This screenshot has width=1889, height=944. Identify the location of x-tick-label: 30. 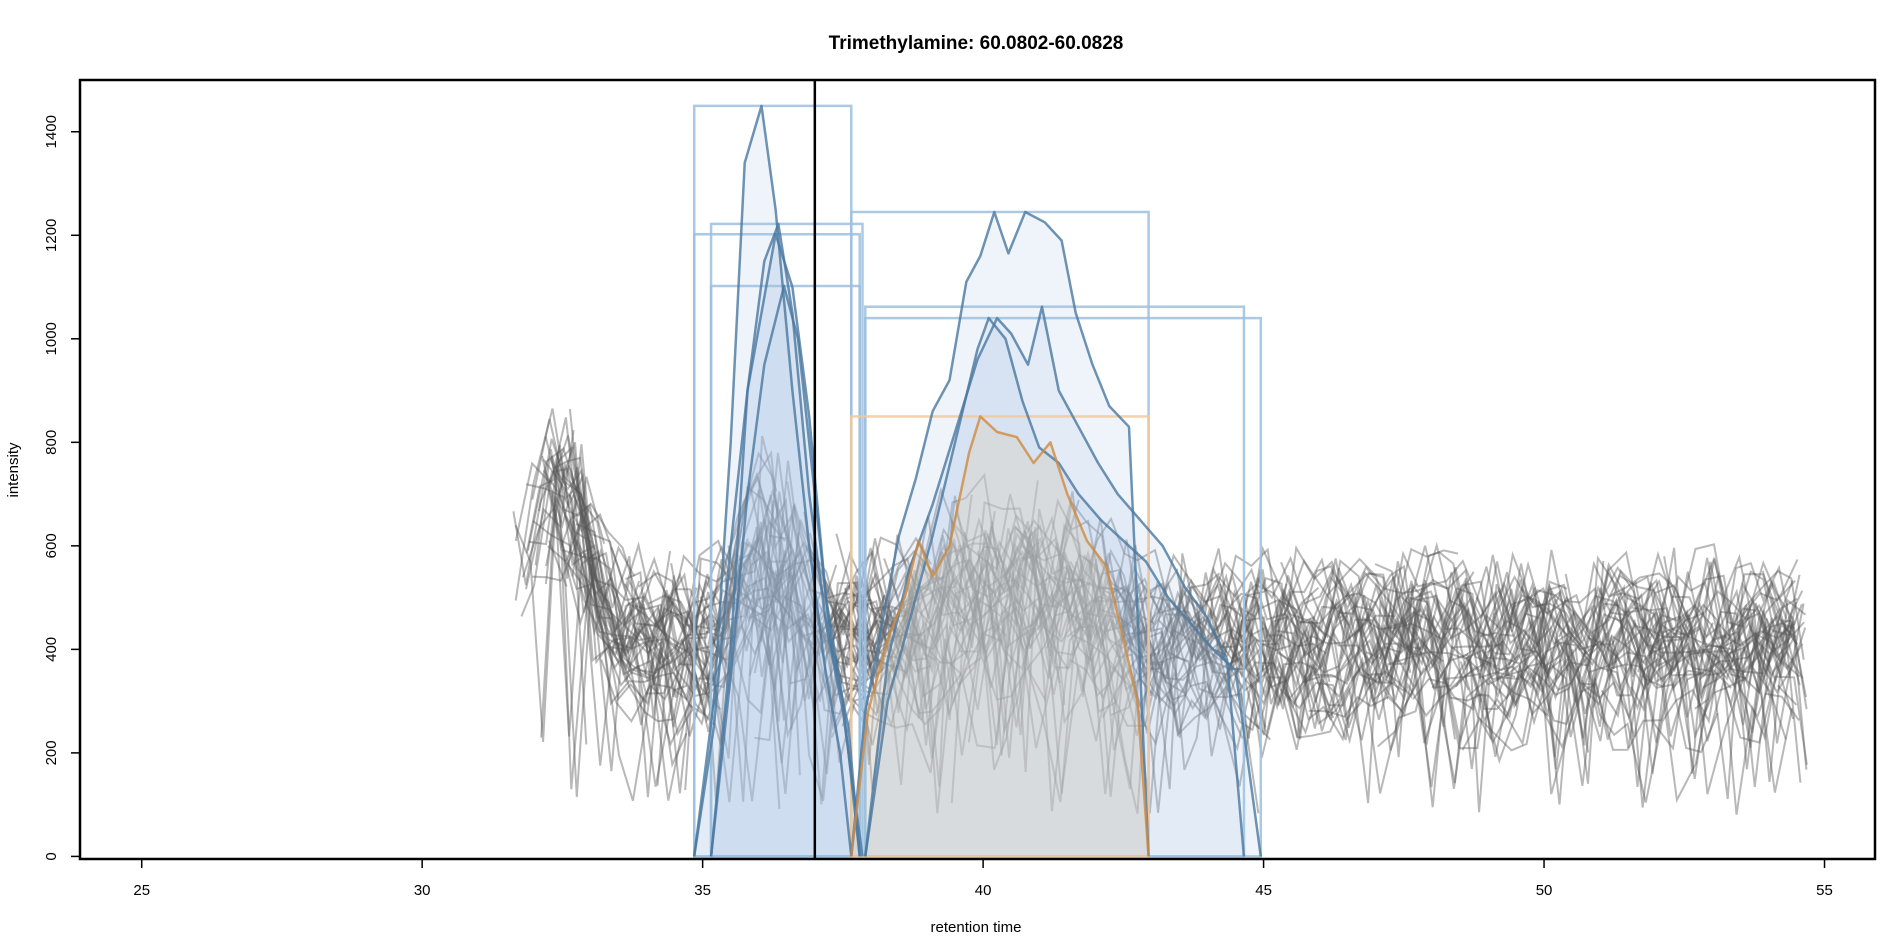
(422, 890).